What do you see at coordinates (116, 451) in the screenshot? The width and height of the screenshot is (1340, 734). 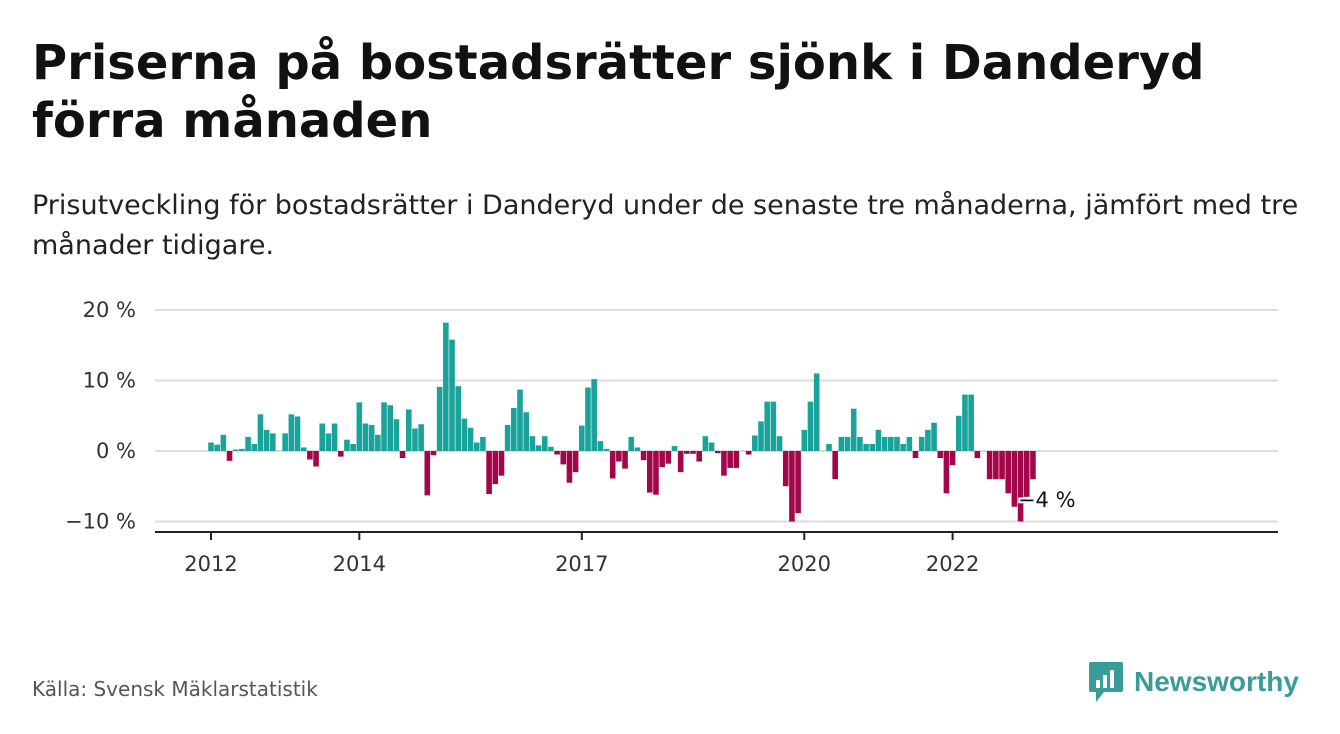 I see `y-tick-label: 0 %` at bounding box center [116, 451].